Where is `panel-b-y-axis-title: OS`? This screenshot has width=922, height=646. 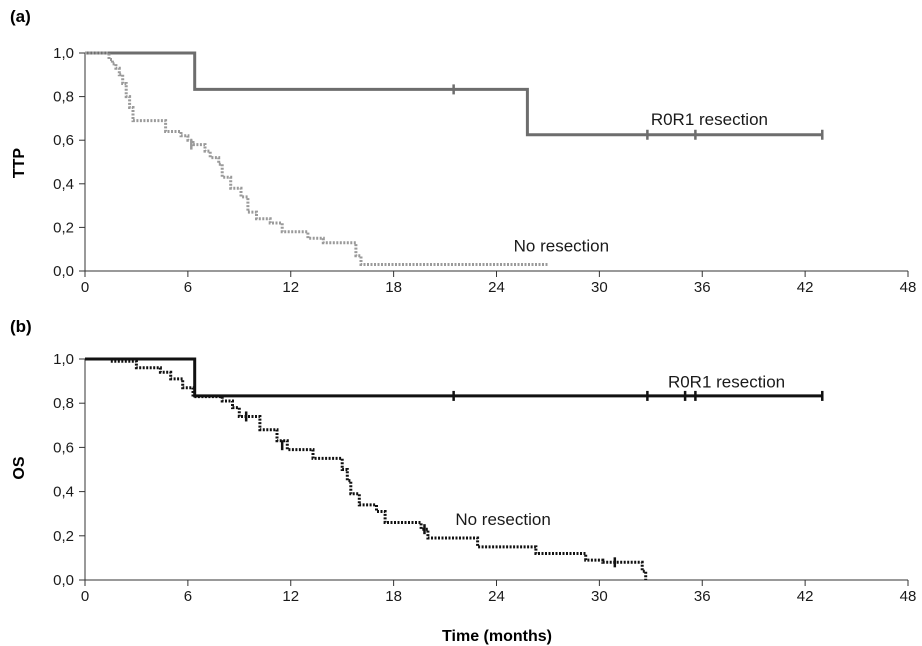
panel-b-y-axis-title: OS is located at coordinates (19, 467).